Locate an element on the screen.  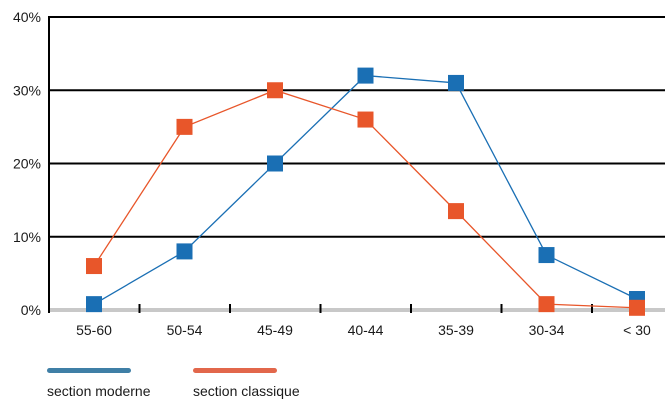
legend-label-classique: section classique is located at coordinates (246, 391).